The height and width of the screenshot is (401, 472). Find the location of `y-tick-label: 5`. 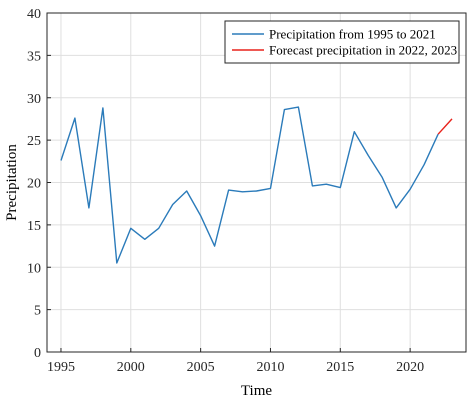

y-tick-label: 5 is located at coordinates (37, 311).